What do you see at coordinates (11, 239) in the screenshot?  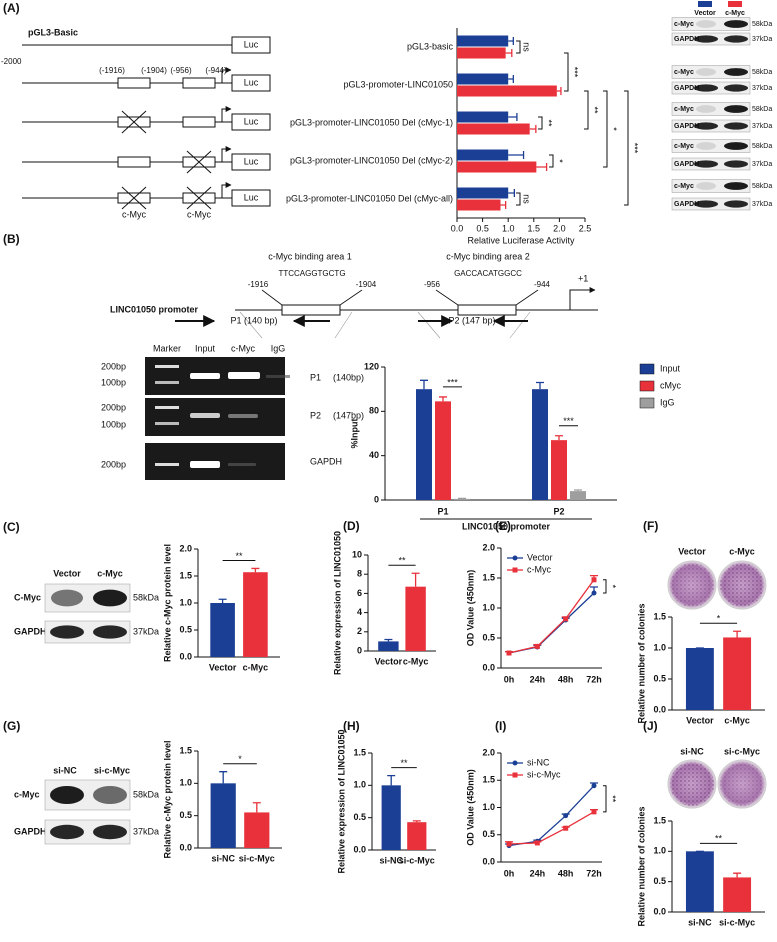 I see `panel-label: (B)` at bounding box center [11, 239].